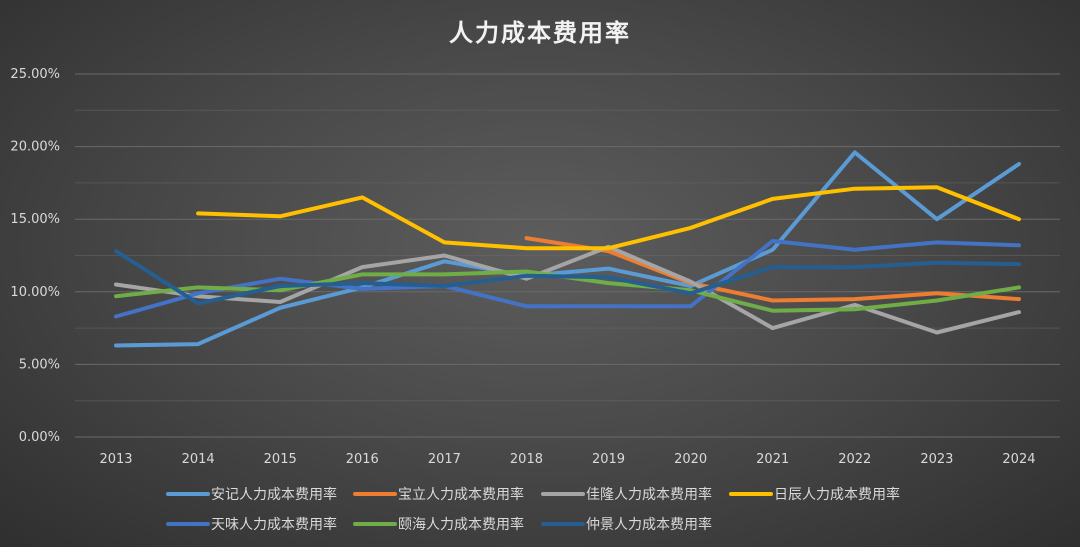 The height and width of the screenshot is (547, 1080). What do you see at coordinates (274, 524) in the screenshot?
I see `legend-label: 天味人力成本费用率` at bounding box center [274, 524].